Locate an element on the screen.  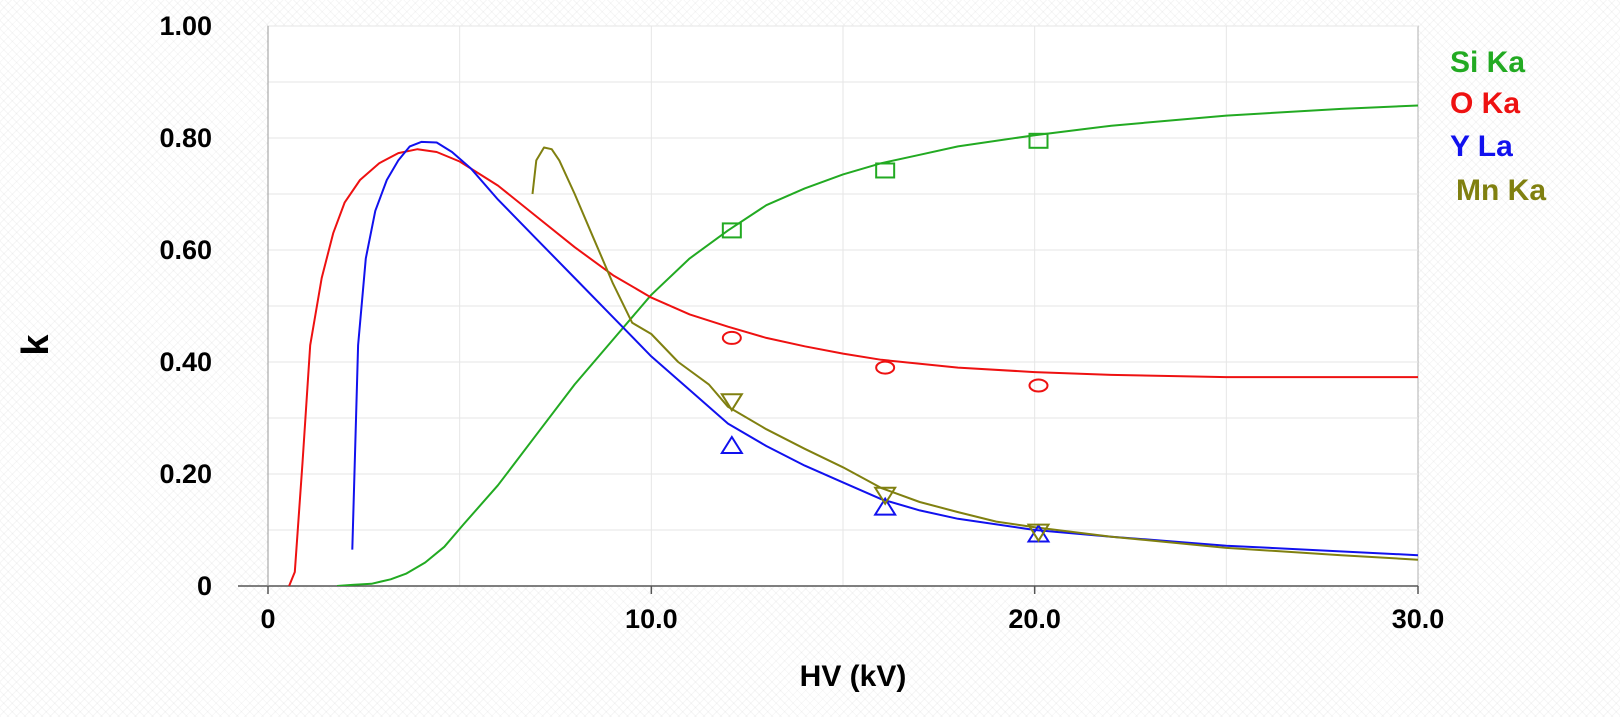
y-tick-label: 0 is located at coordinates (204, 586).